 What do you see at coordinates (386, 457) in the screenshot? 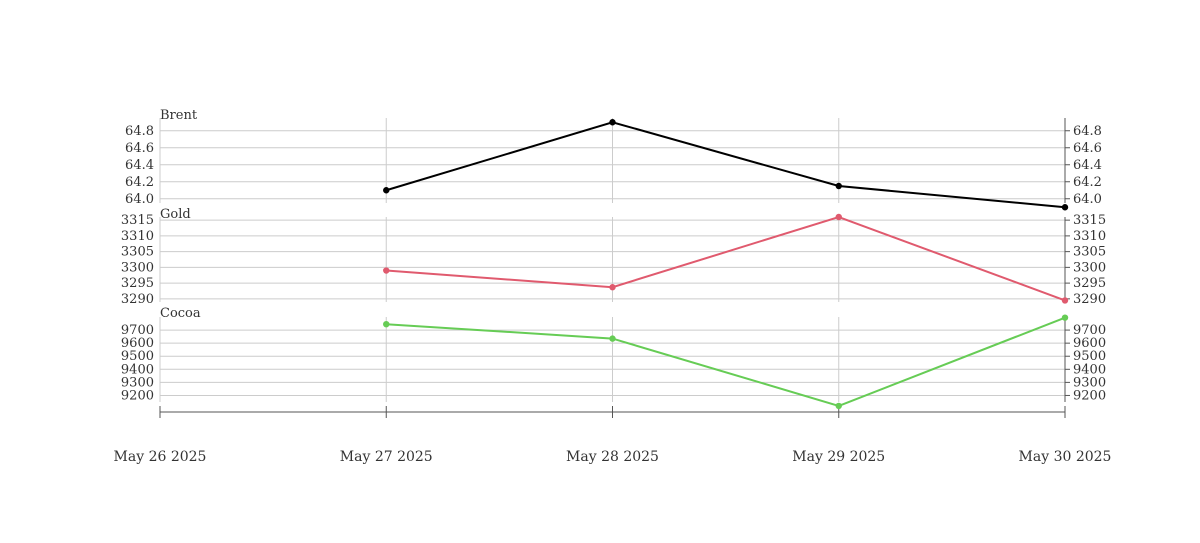
I see `x-tick-label-1: May 27 2025` at bounding box center [386, 457].